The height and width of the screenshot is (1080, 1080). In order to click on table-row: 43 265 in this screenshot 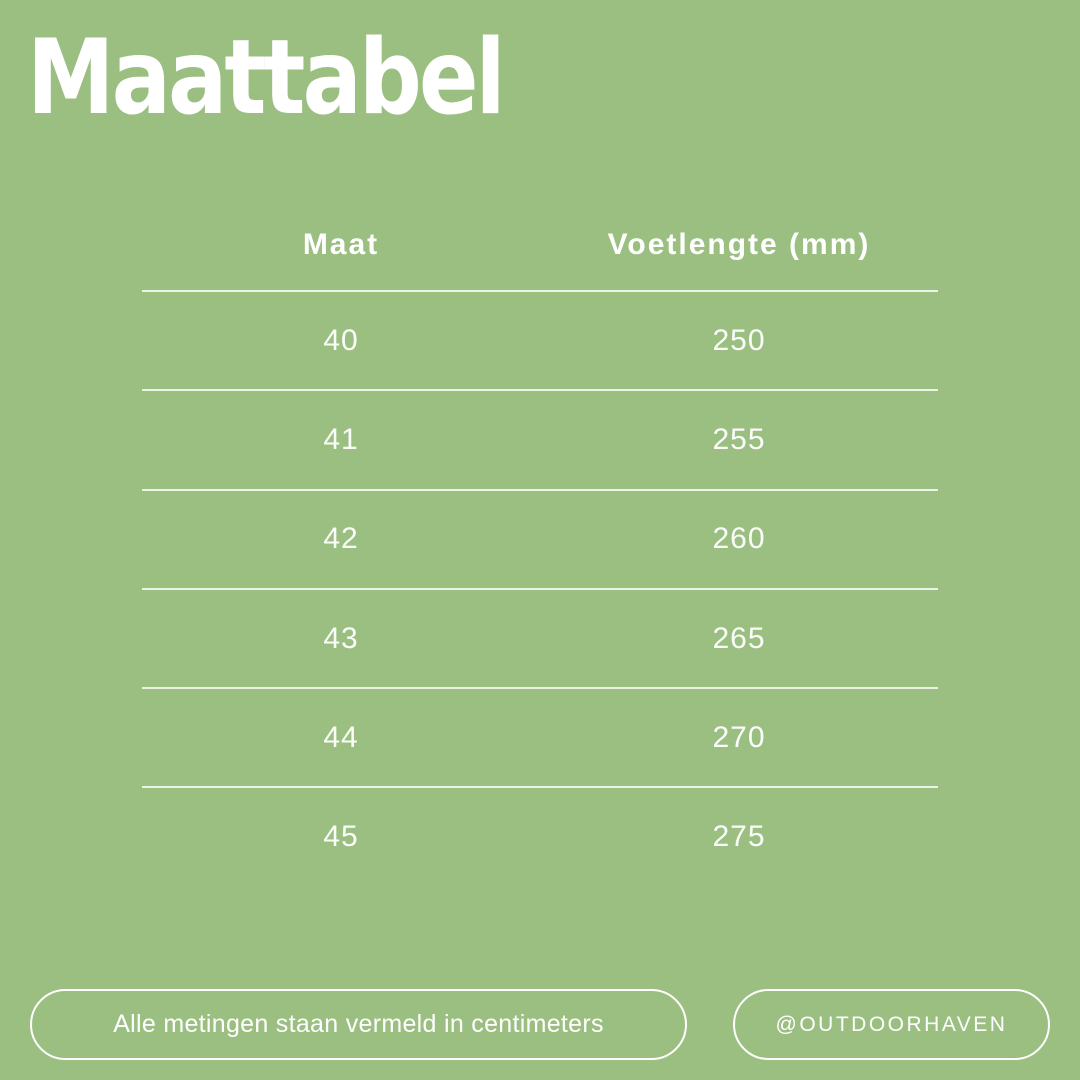, I will do `click(540, 637)`.